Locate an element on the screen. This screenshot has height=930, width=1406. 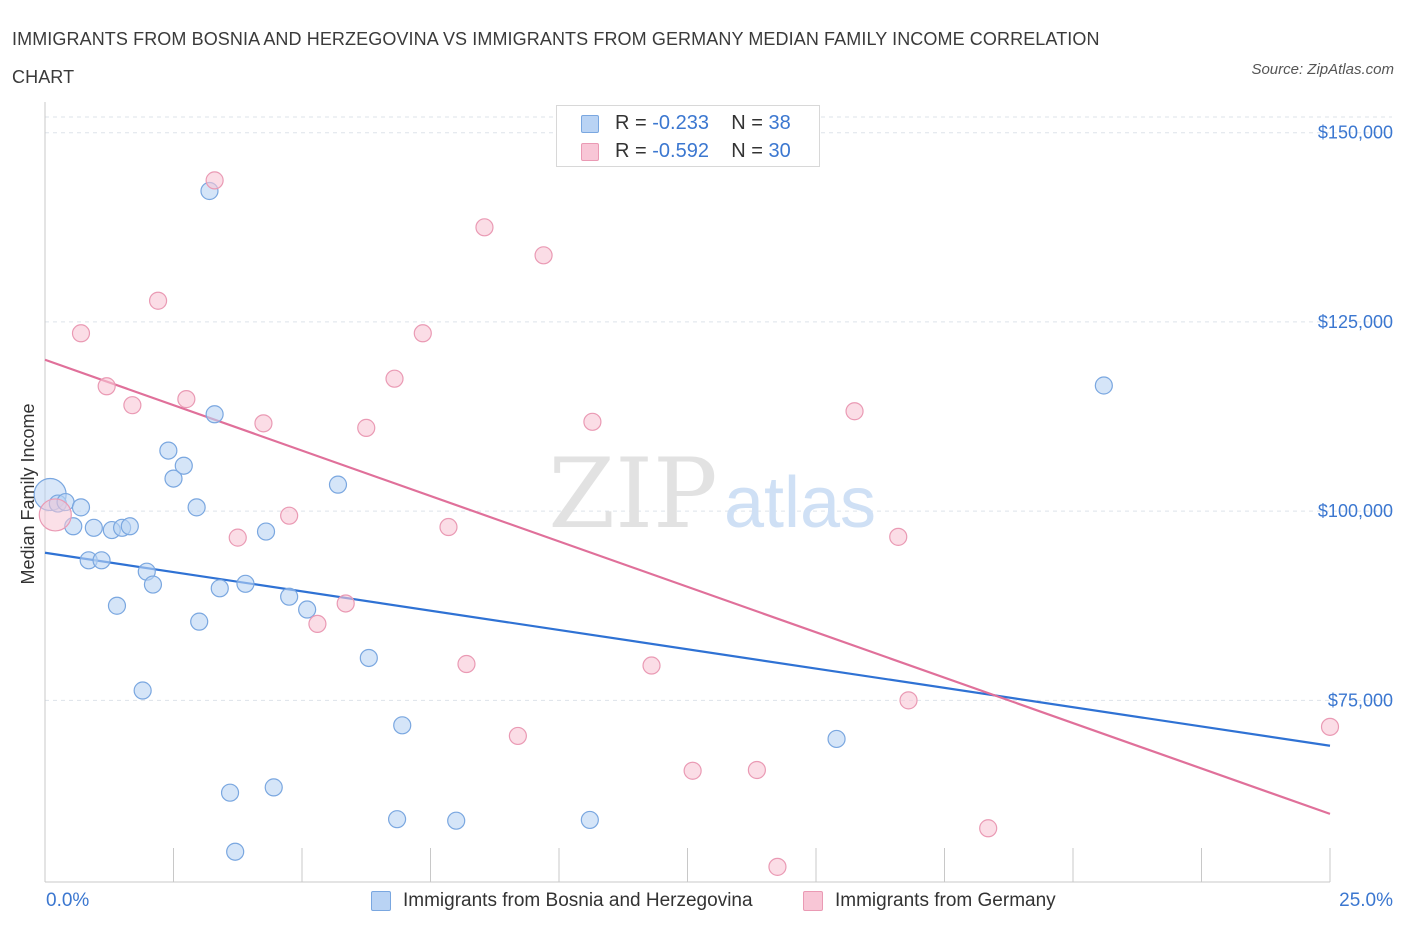
n-value-germany: 30 is located at coordinates (779, 151).